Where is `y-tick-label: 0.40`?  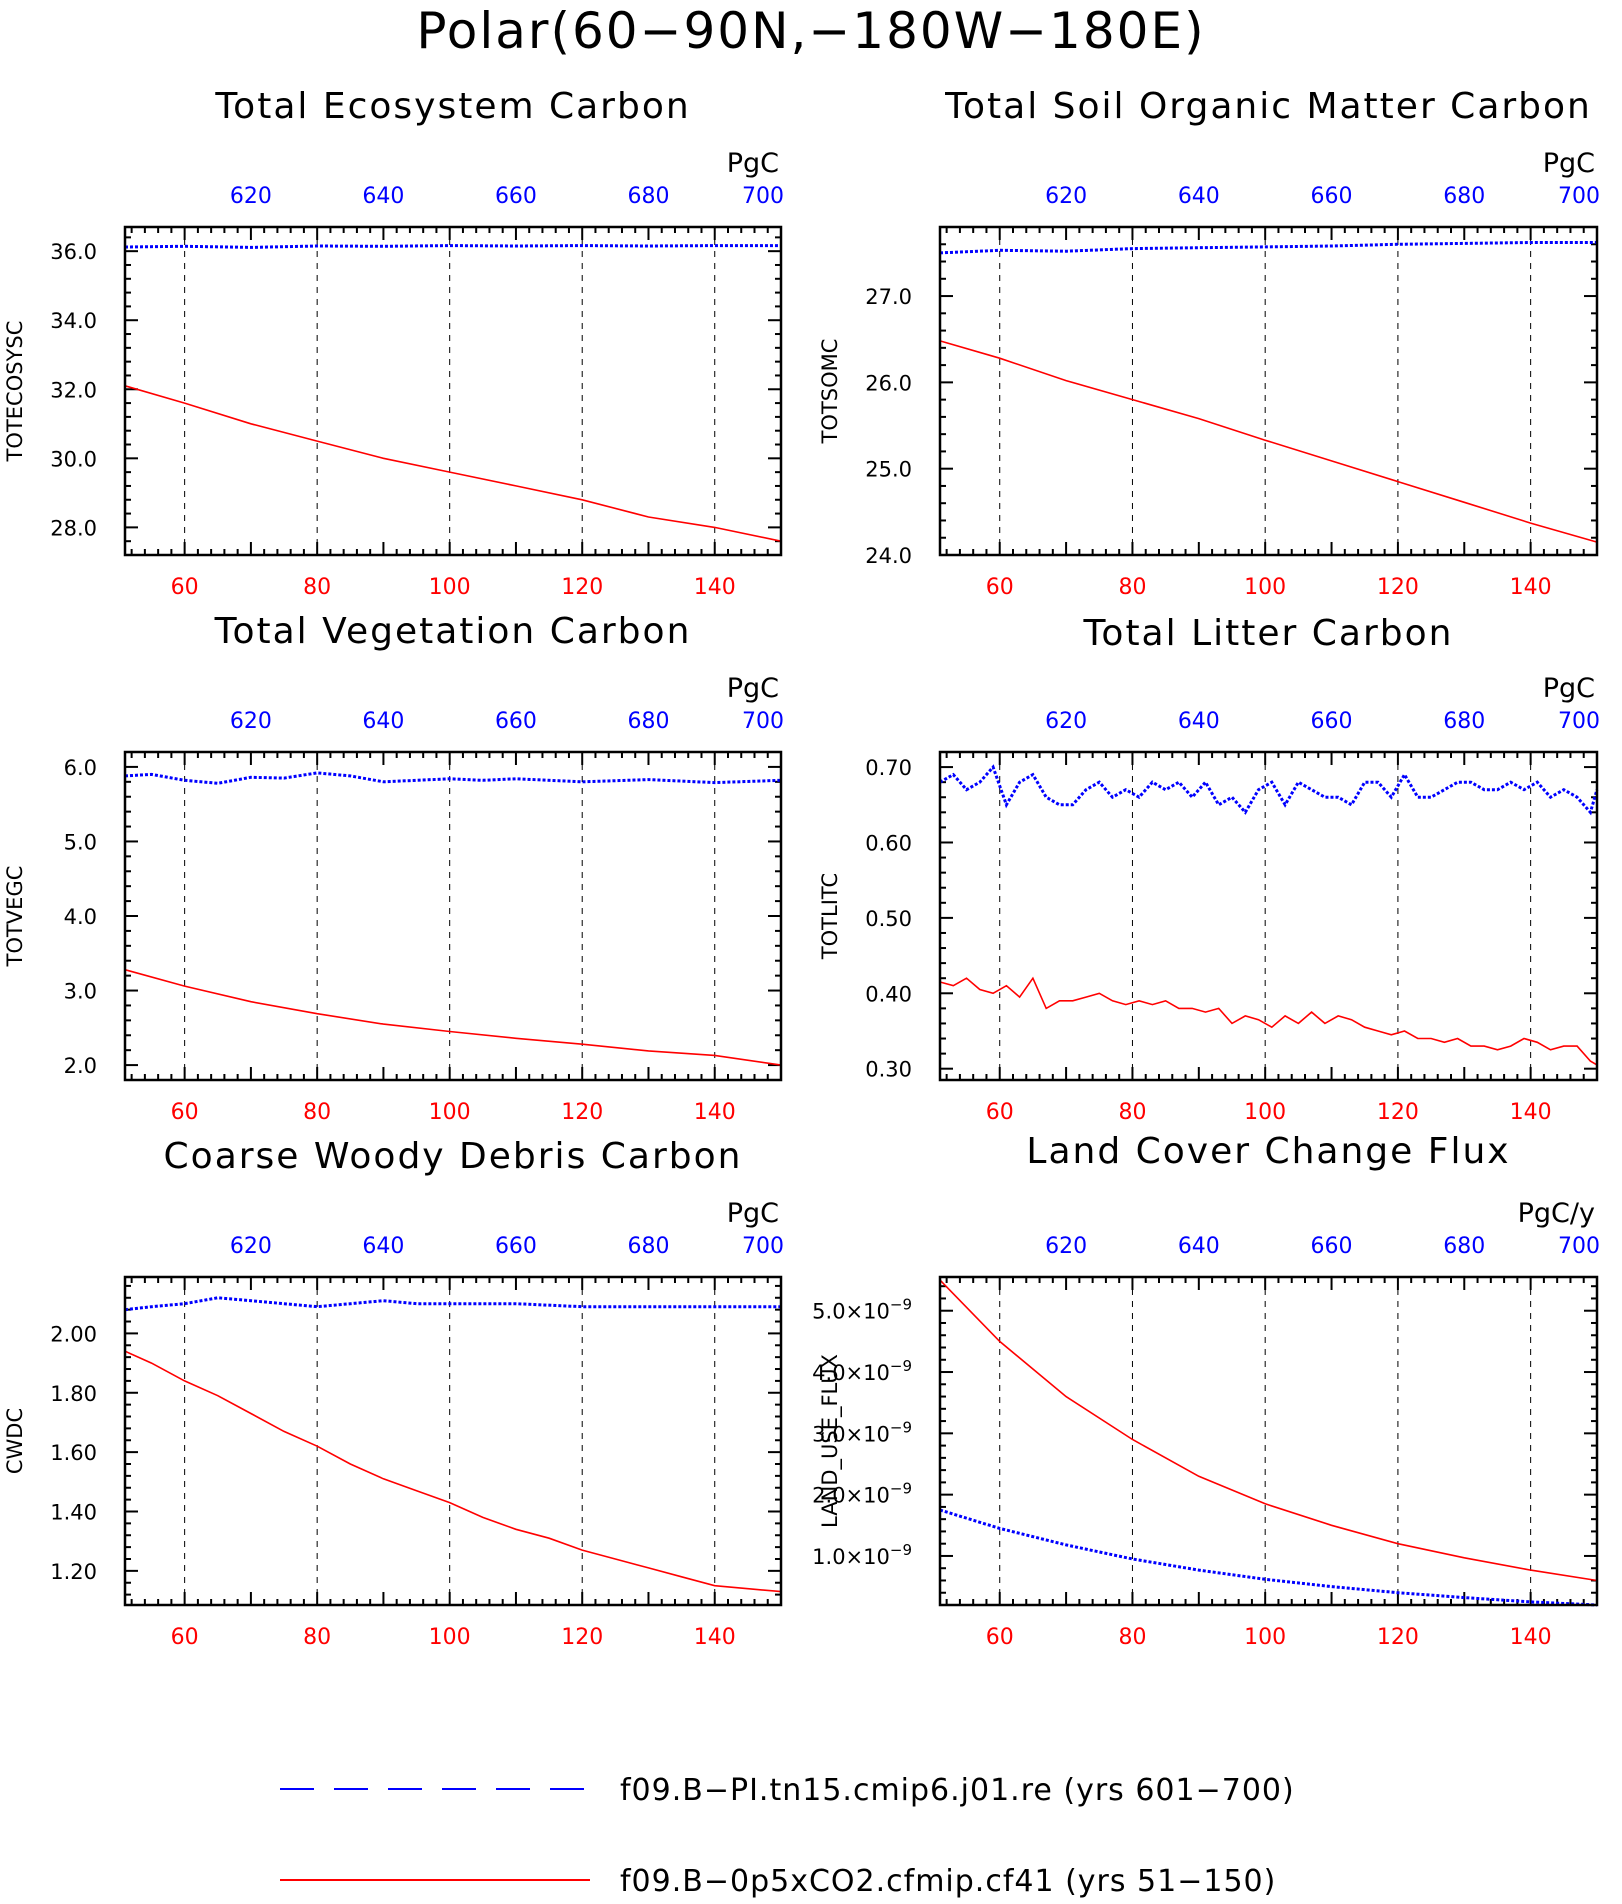 y-tick-label: 0.40 is located at coordinates (888, 994).